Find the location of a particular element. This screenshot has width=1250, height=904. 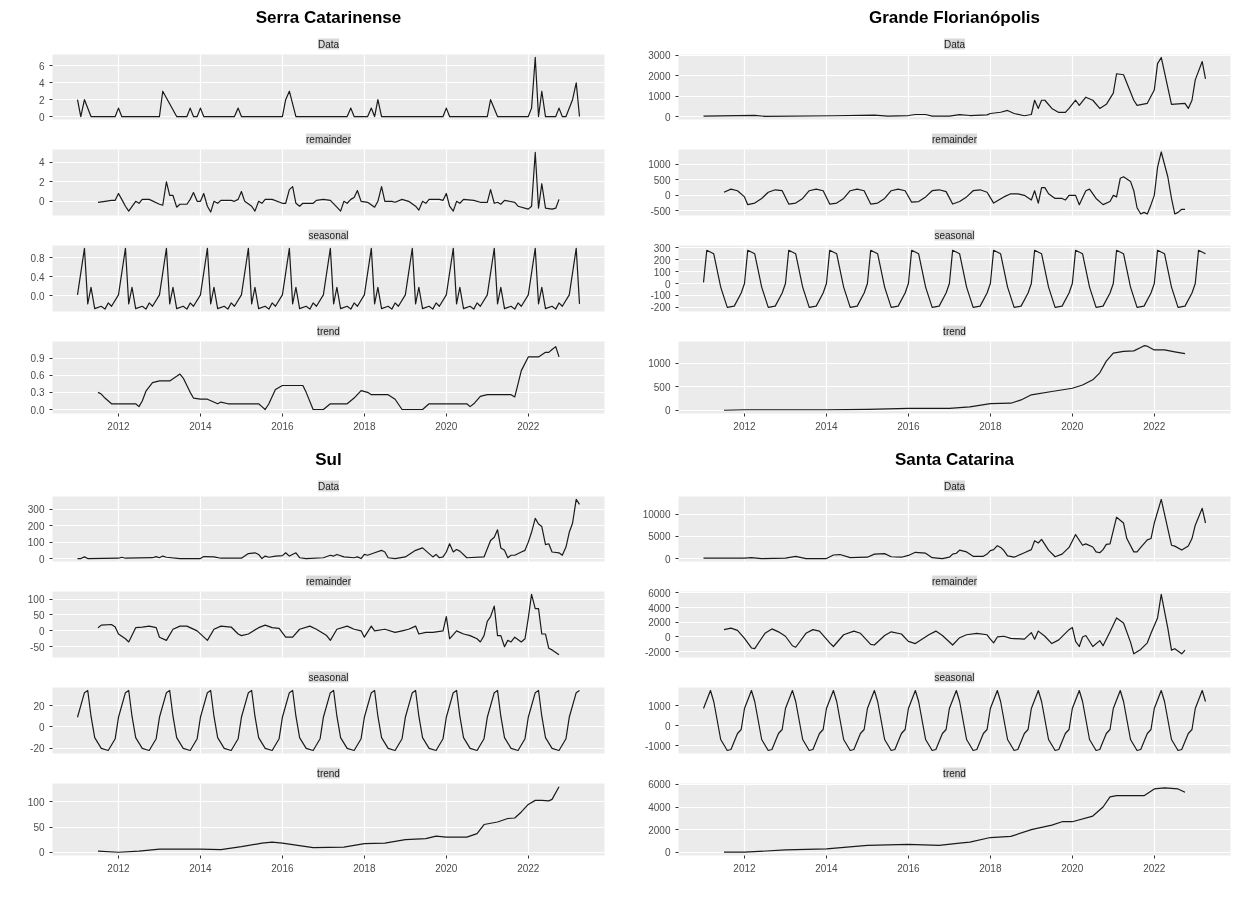

y-tick-label: -2000 is located at coordinates (657, 652).